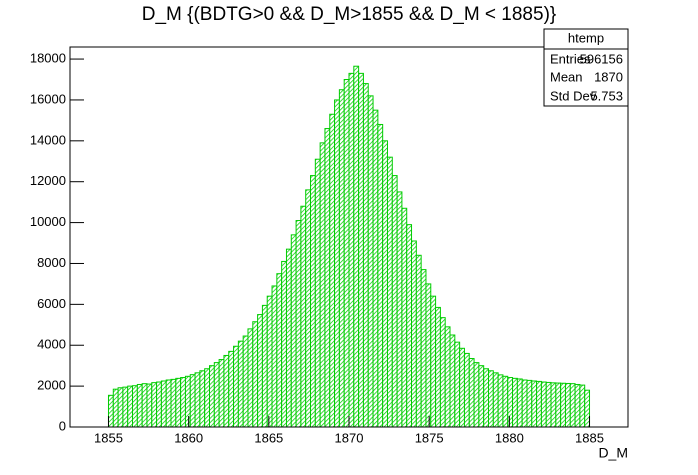 This screenshot has width=698, height=475. I want to click on x-tick-label: 1885, so click(589, 437).